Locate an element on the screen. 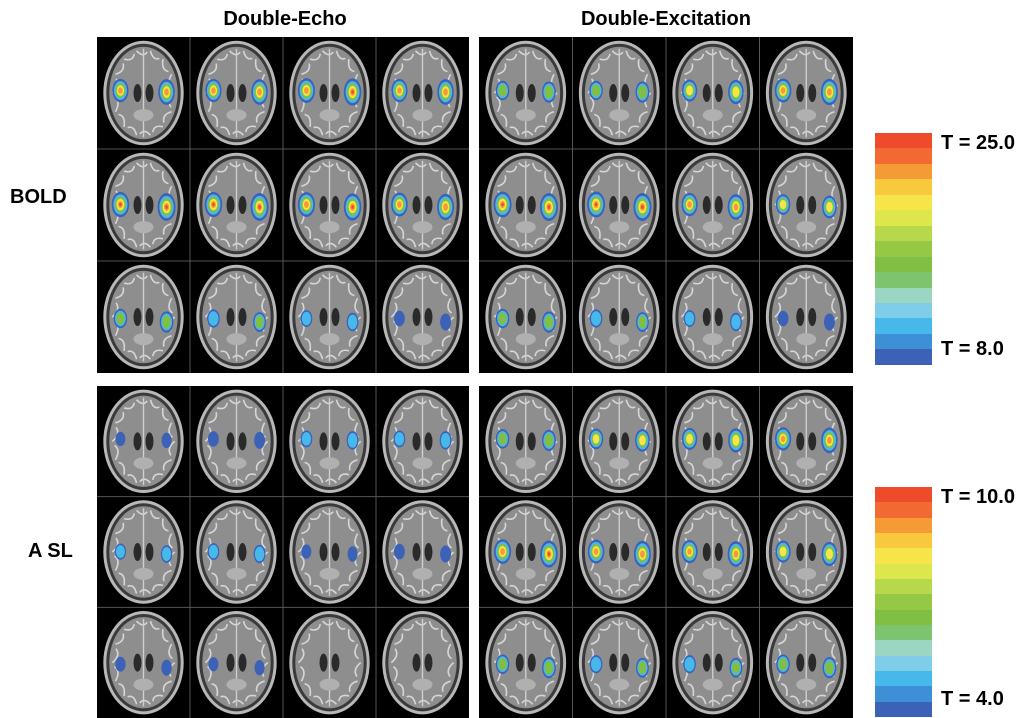  colorbar-bold-min-label: T = 8.0 is located at coordinates (972, 349).